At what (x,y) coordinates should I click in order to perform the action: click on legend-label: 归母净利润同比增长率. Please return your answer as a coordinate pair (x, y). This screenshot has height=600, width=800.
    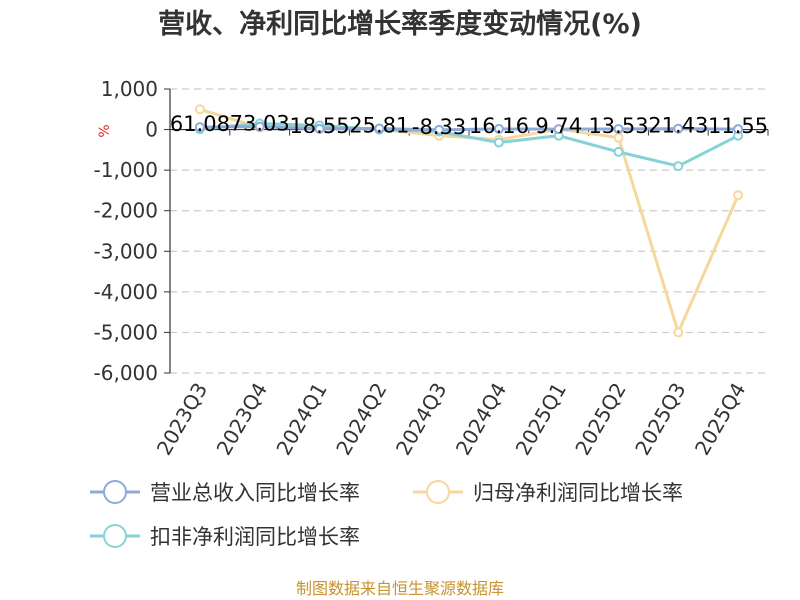
    Looking at the image, I should click on (578, 493).